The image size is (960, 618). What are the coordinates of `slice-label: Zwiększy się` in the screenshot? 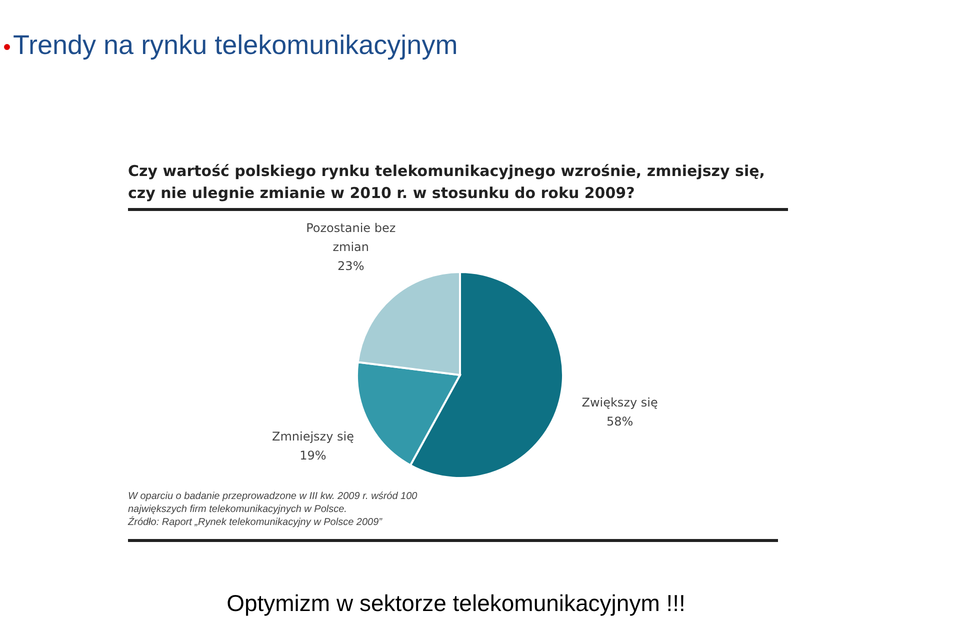 It's located at (620, 403).